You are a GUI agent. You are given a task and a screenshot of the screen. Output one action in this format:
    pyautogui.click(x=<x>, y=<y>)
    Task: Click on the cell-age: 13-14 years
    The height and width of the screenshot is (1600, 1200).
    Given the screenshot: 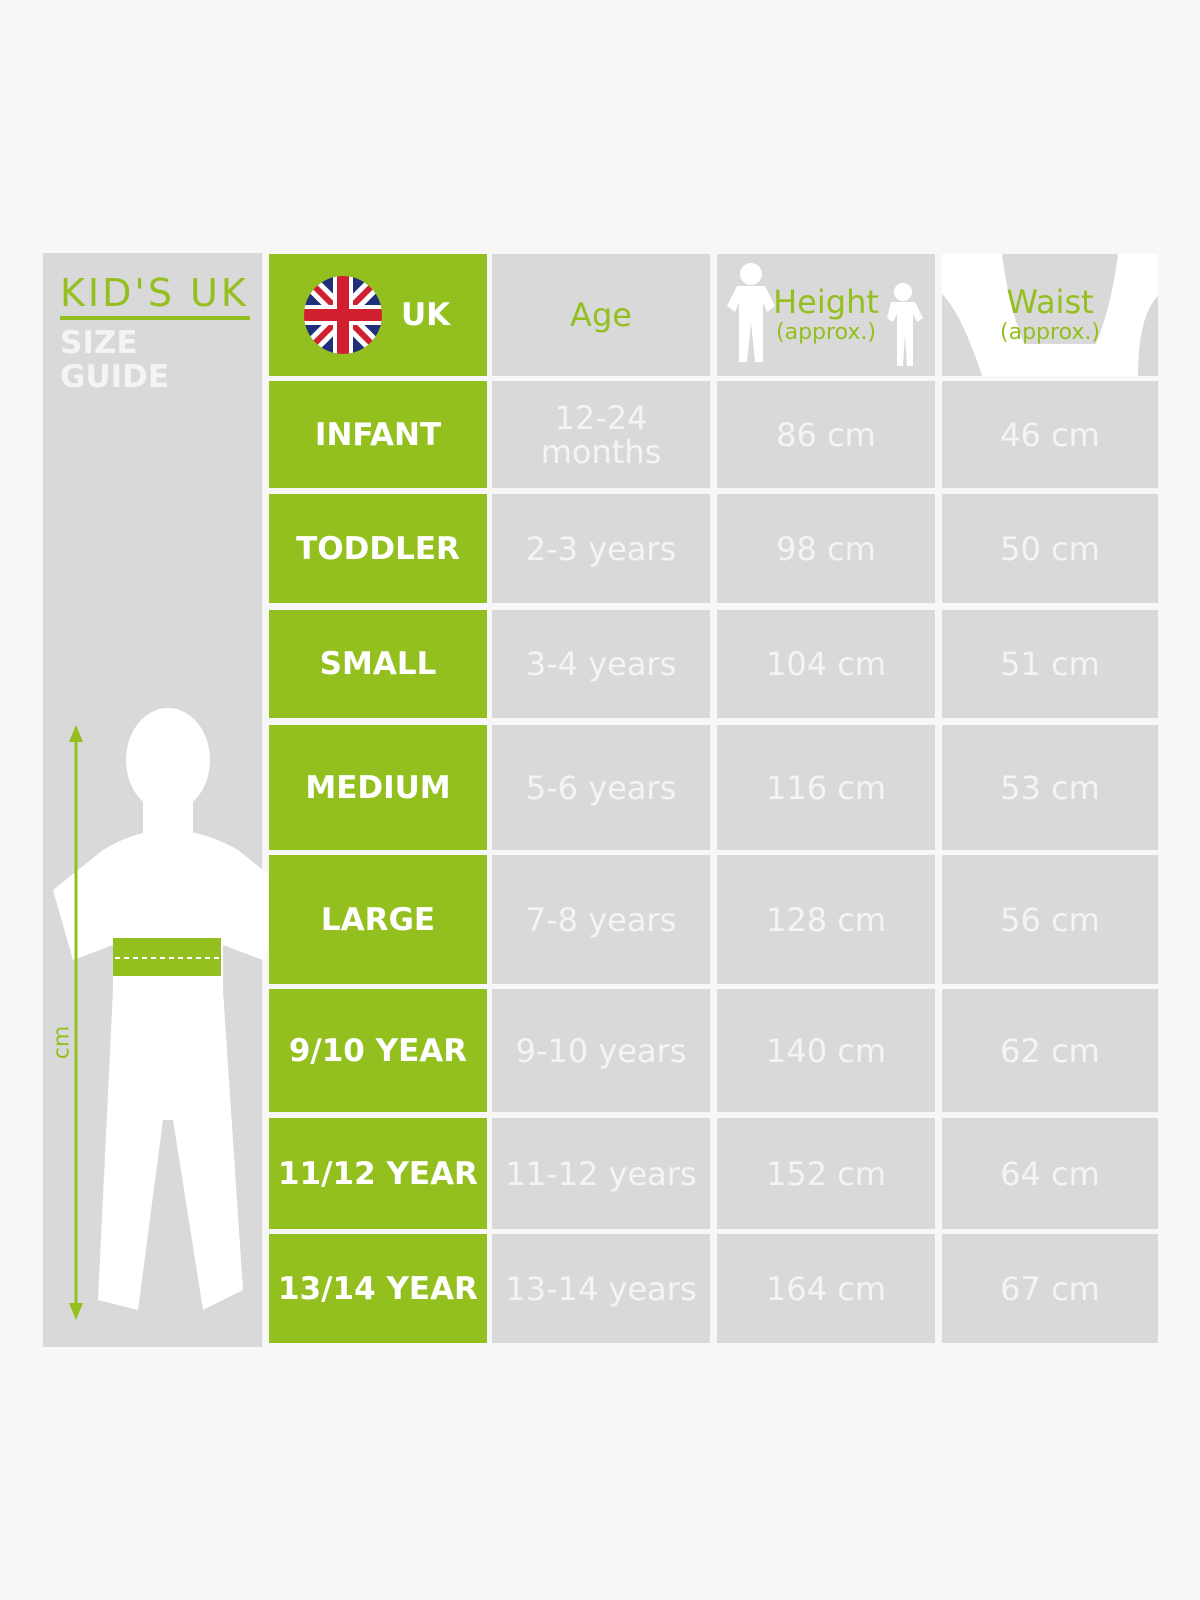 What is the action you would take?
    pyautogui.click(x=601, y=1288)
    